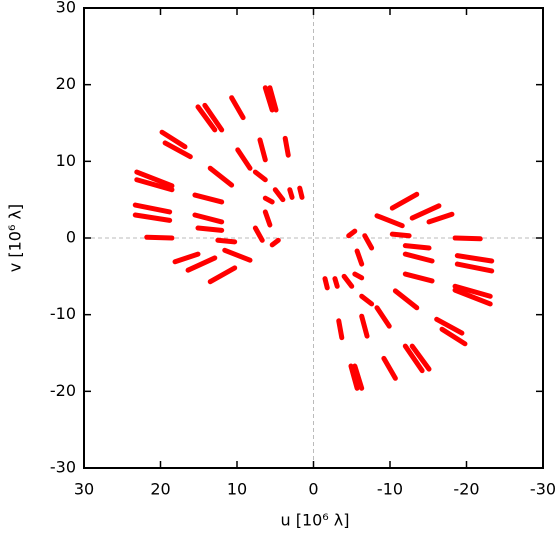  I want to click on x-tick-label: -20, so click(466, 489).